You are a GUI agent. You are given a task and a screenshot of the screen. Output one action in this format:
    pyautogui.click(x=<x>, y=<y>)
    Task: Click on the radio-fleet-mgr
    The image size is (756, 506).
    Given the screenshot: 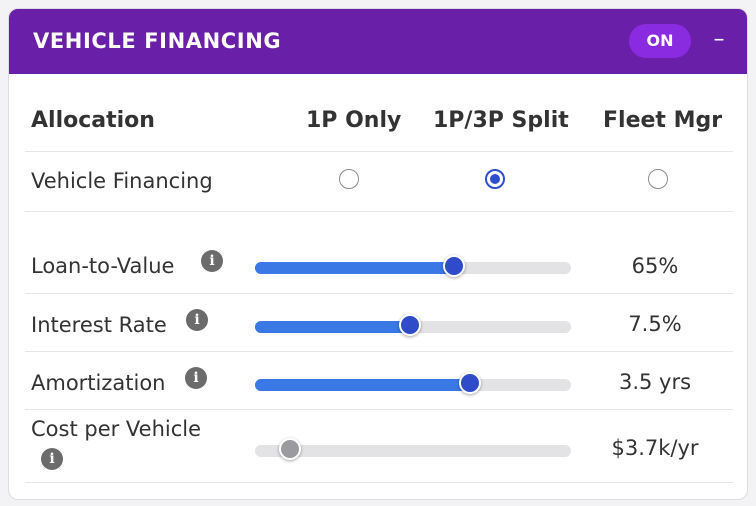 What is the action you would take?
    pyautogui.click(x=658, y=179)
    